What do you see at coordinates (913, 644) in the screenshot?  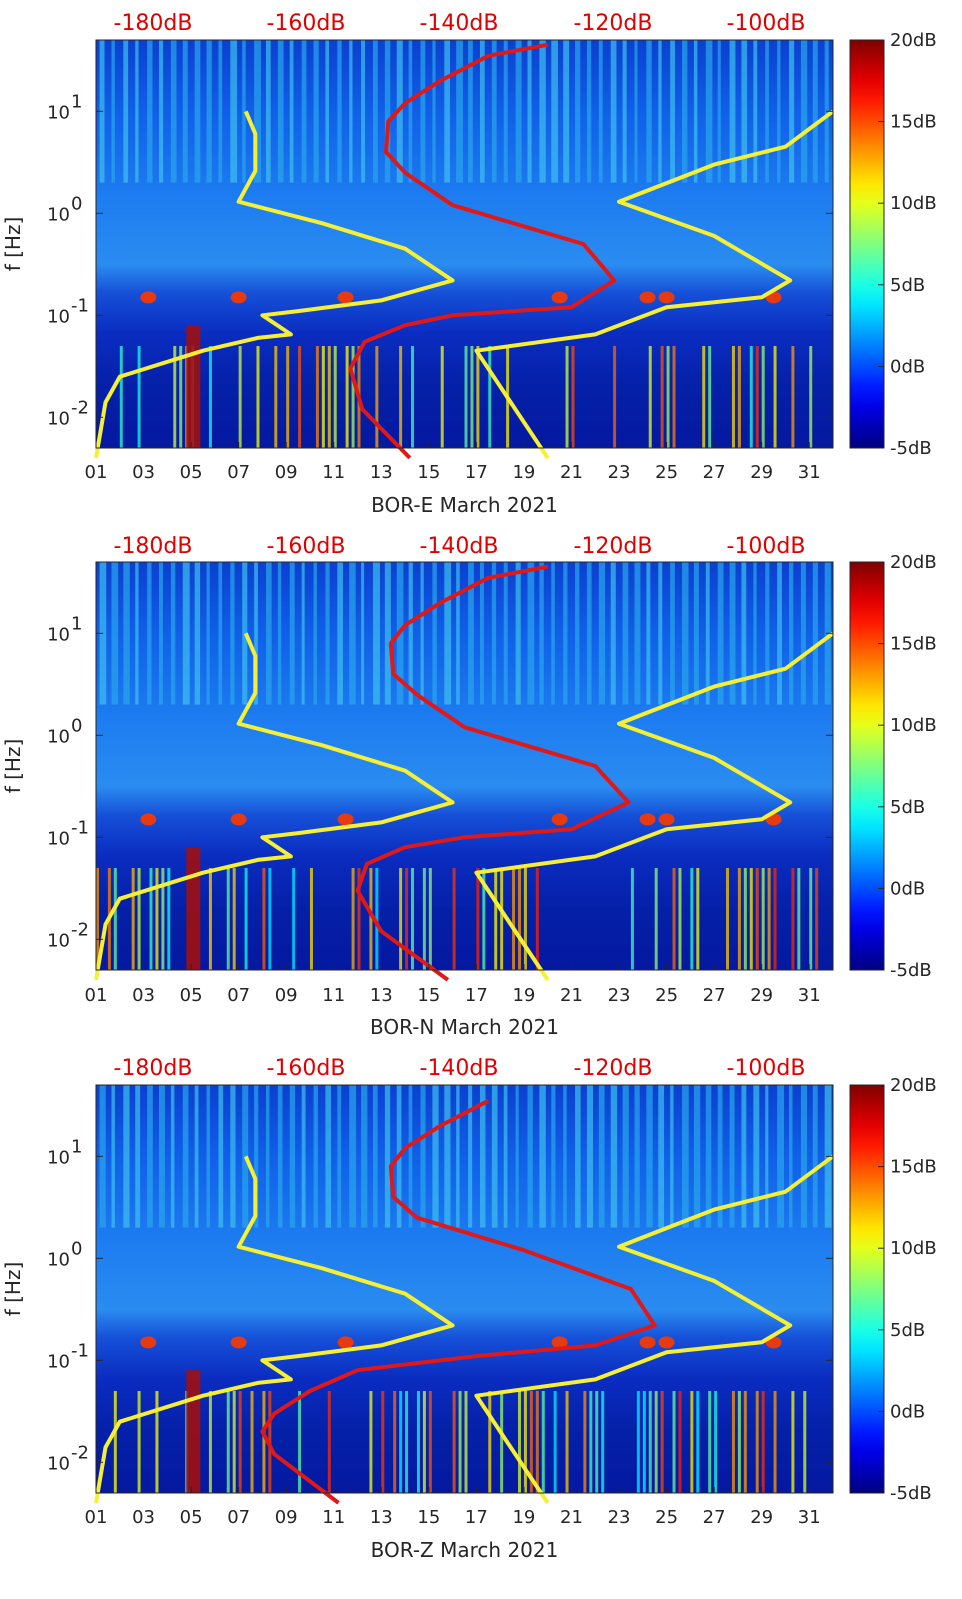 I see `colorbar-tick-label: 15dB` at bounding box center [913, 644].